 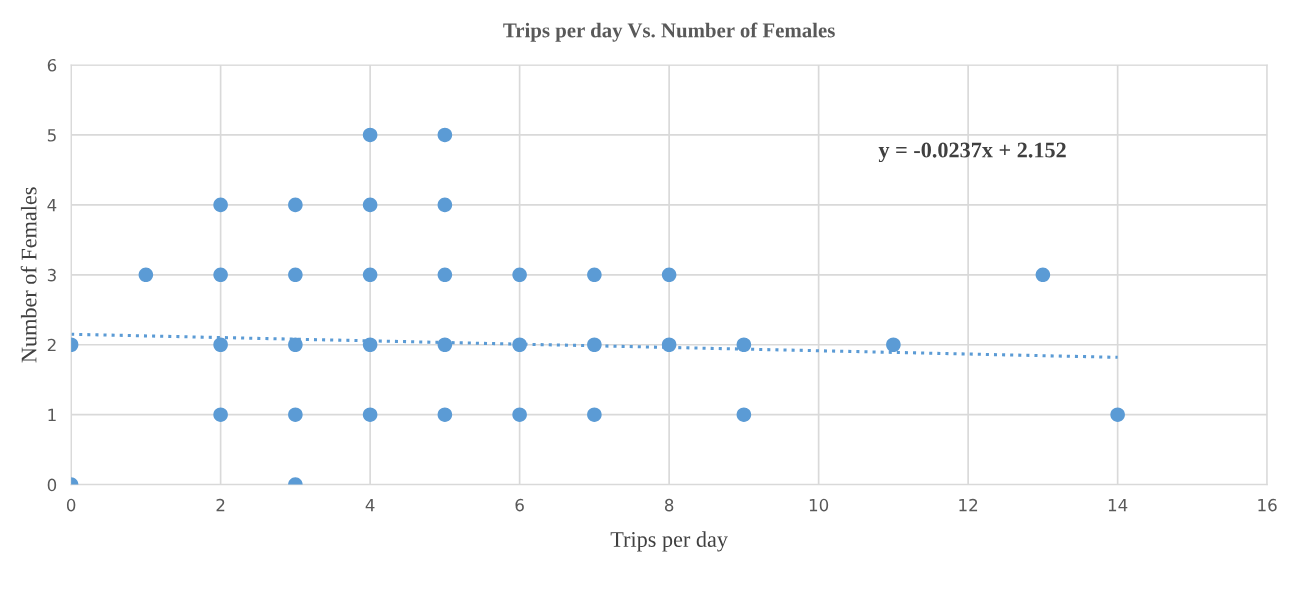 I want to click on y-tick-label: 0, so click(x=52, y=485).